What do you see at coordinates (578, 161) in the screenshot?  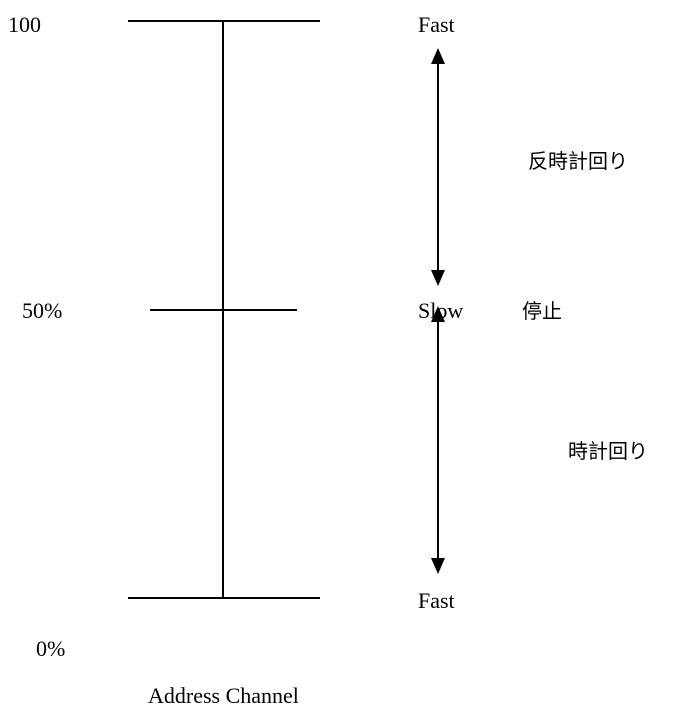 I see `direction-label-counterclockwise: 反時計回り` at bounding box center [578, 161].